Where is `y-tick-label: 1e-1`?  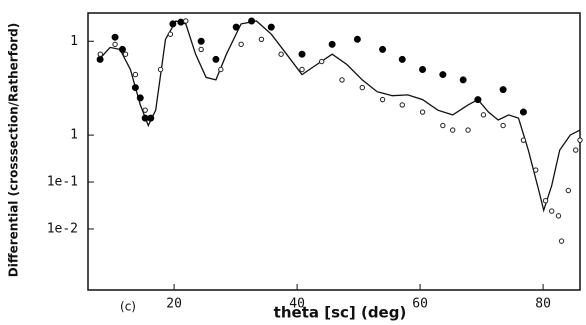
y-tick-label: 1e-1 is located at coordinates (62, 182).